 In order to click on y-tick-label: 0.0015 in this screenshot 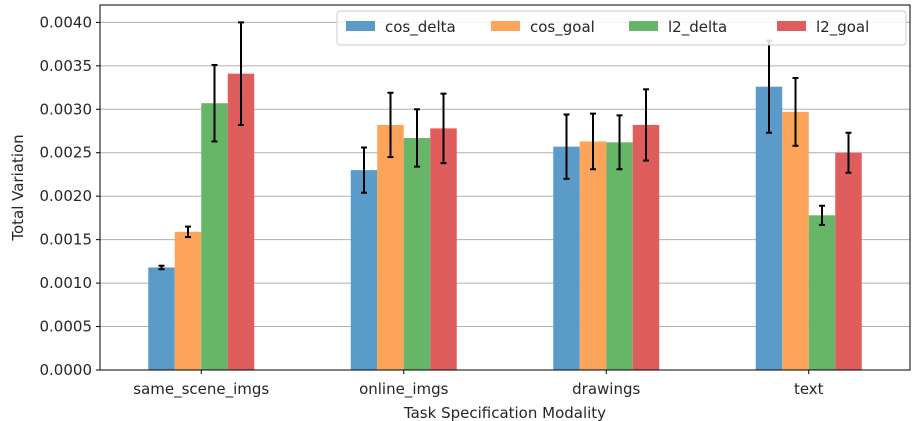, I will do `click(66, 240)`.